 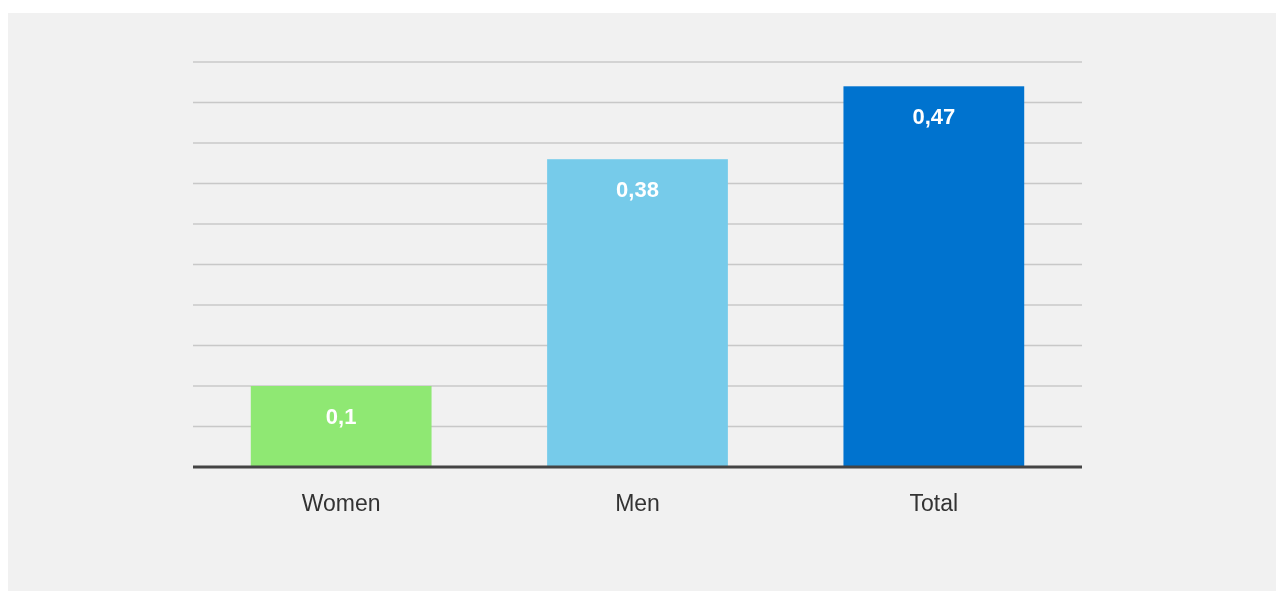 I want to click on x-tick-label: Men, so click(x=637, y=503).